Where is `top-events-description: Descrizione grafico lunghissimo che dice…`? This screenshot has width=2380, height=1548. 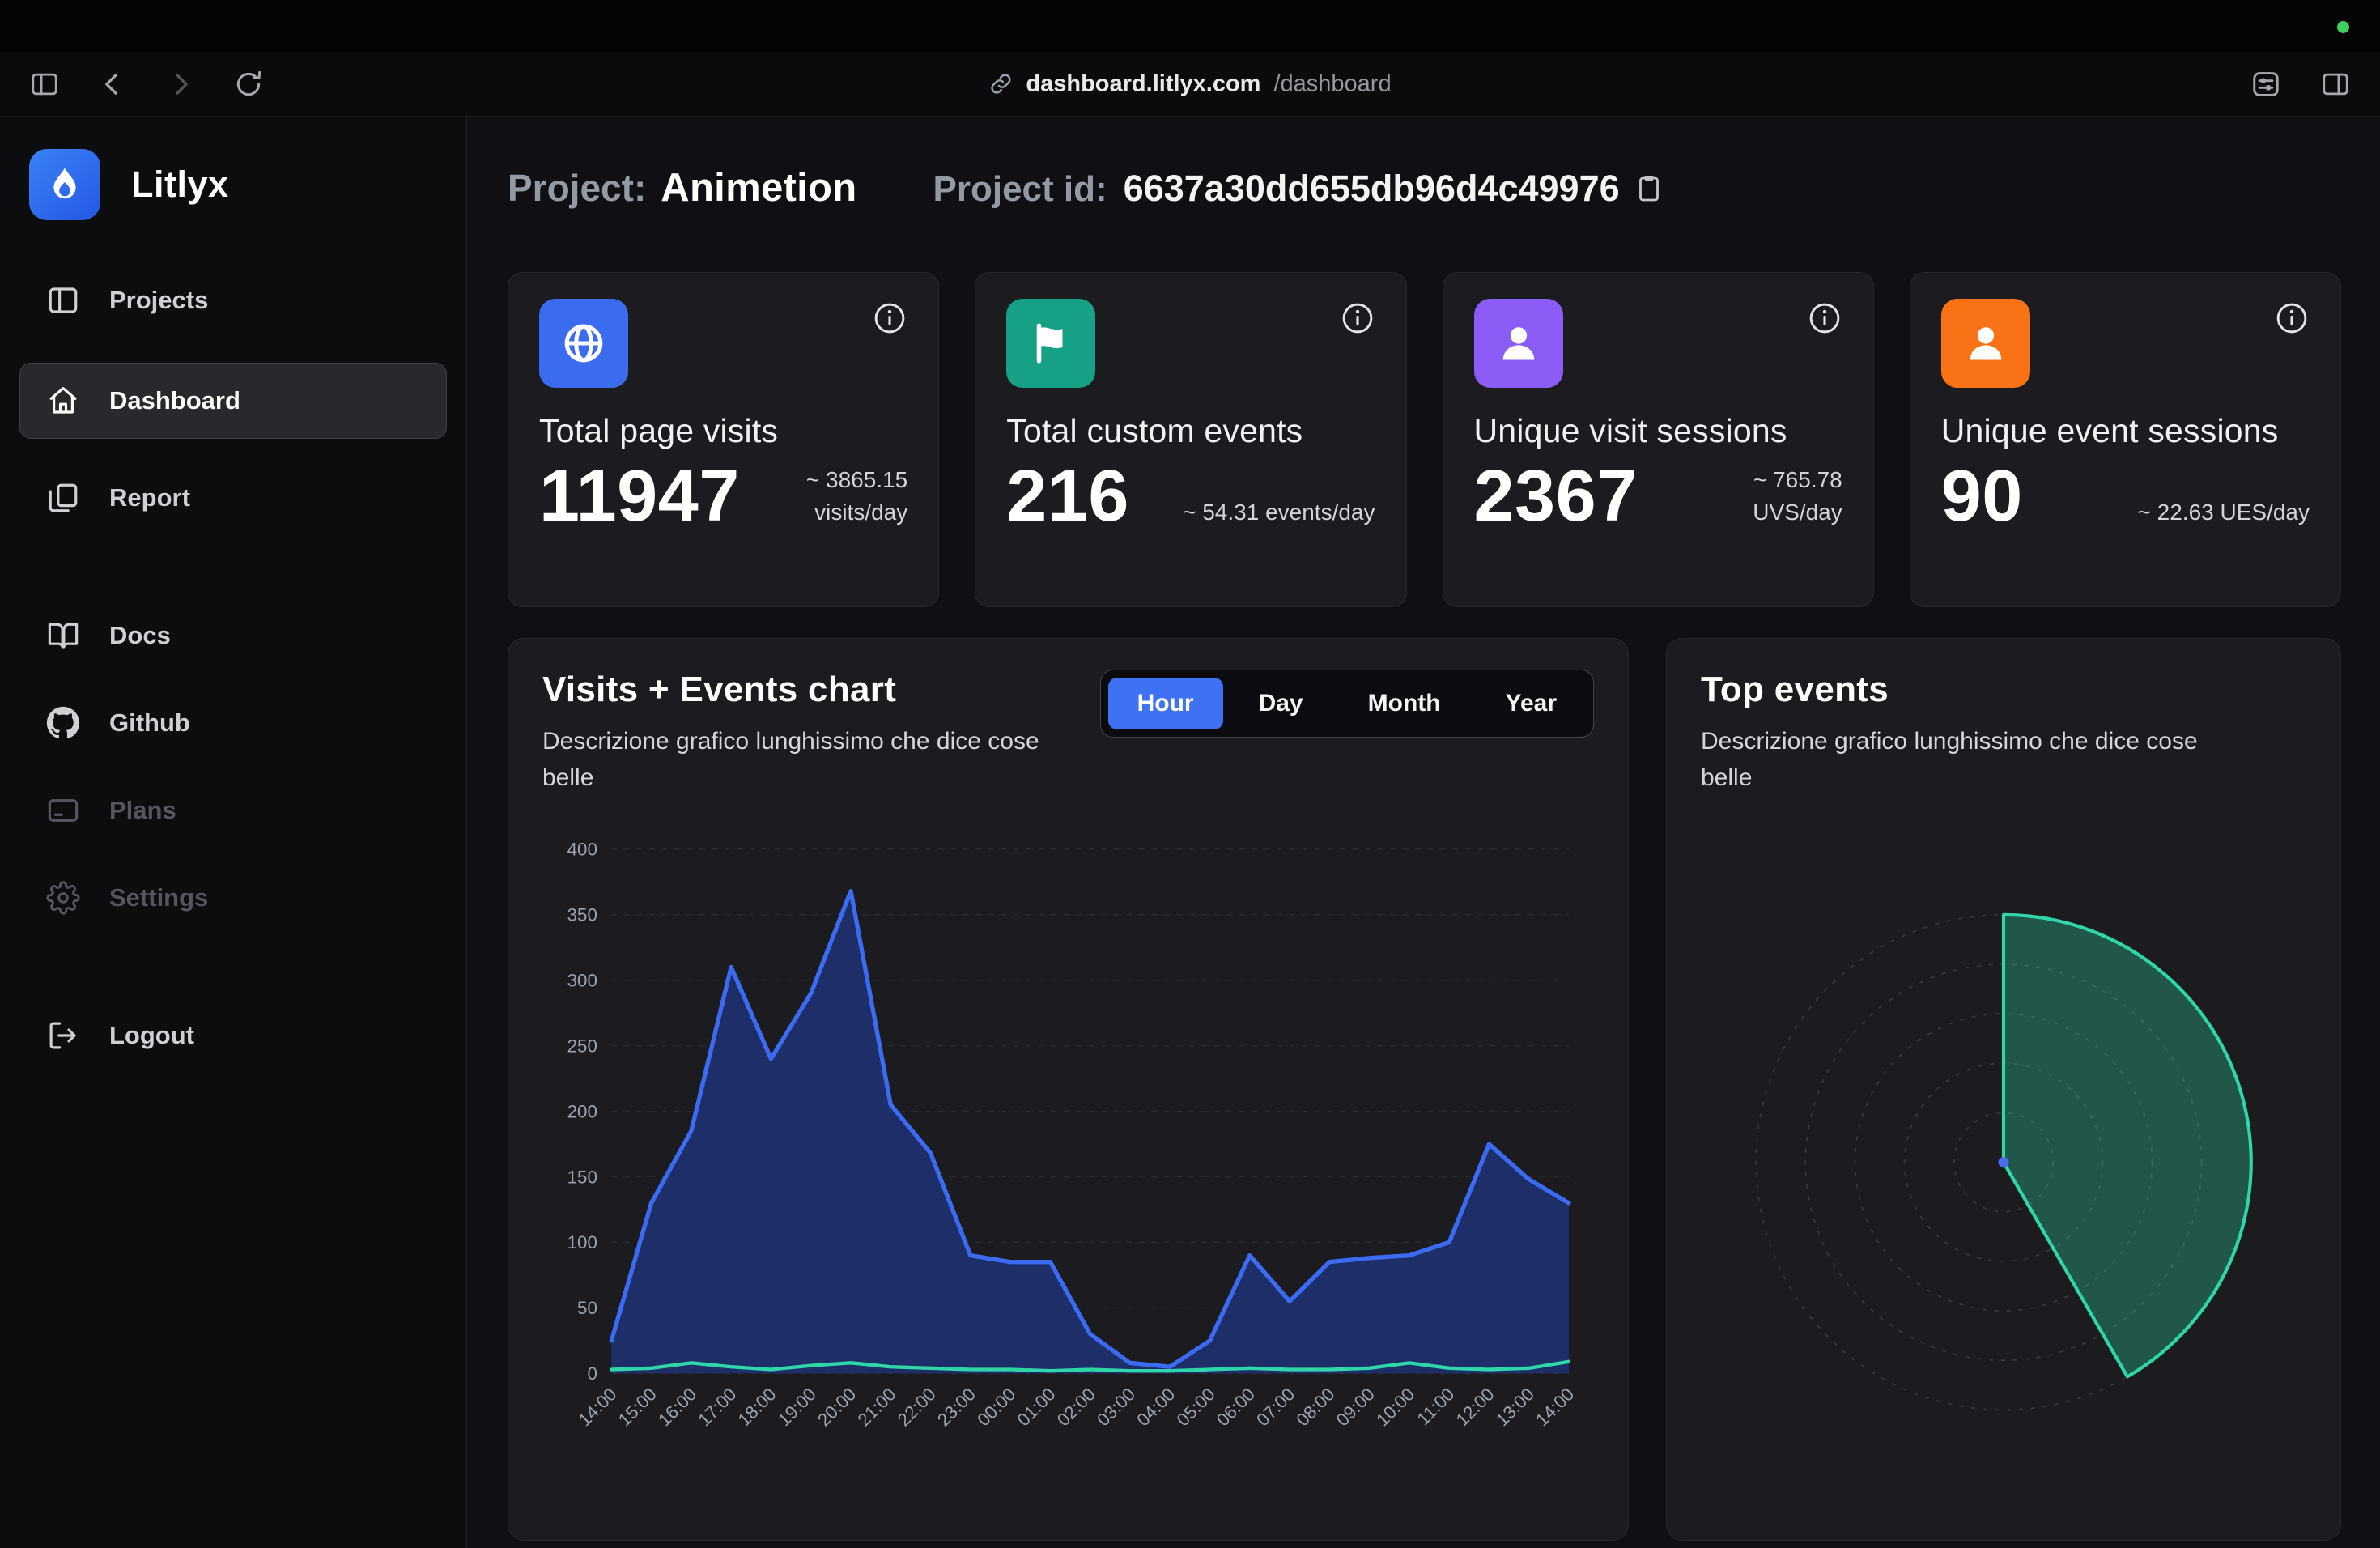
top-events-description: Descrizione grafico lunghissimo che dice… is located at coordinates (1950, 759).